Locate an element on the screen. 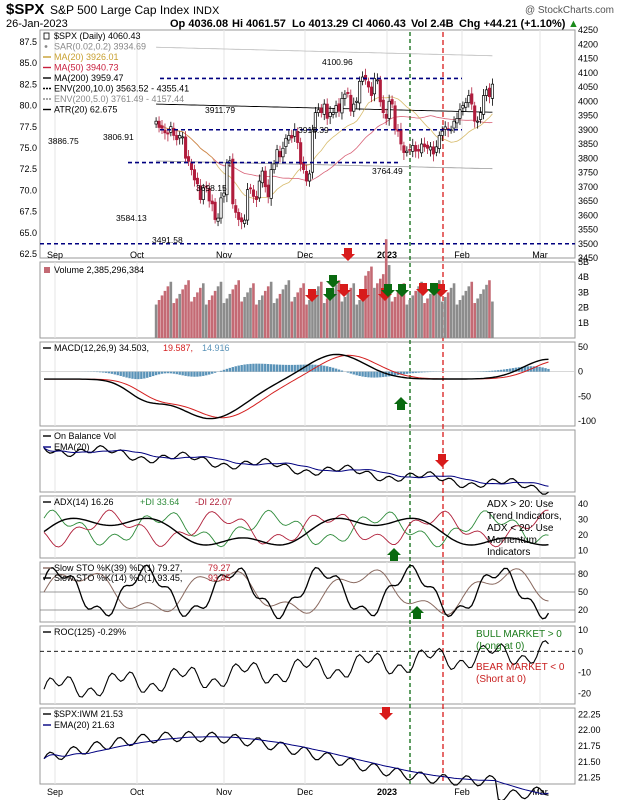 The height and width of the screenshot is (800, 620). chart-name: S&P 500 Large Cap Index is located at coordinates (119, 10).